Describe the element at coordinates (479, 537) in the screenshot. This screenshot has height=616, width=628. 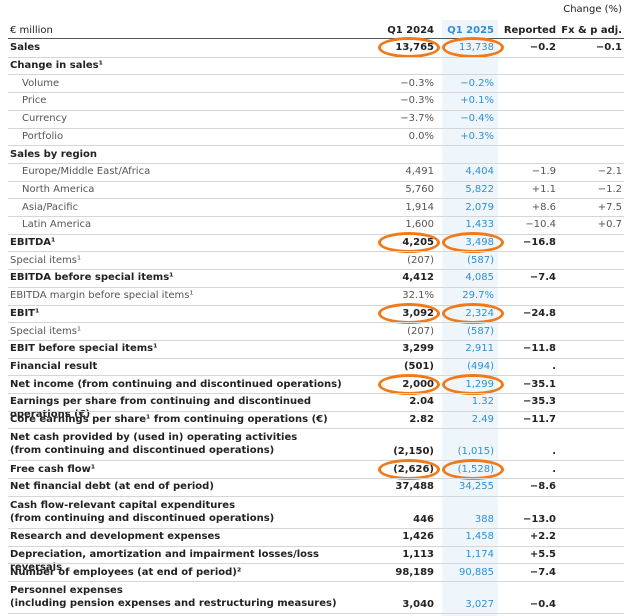
I see `cell-value: 1,458` at that location.